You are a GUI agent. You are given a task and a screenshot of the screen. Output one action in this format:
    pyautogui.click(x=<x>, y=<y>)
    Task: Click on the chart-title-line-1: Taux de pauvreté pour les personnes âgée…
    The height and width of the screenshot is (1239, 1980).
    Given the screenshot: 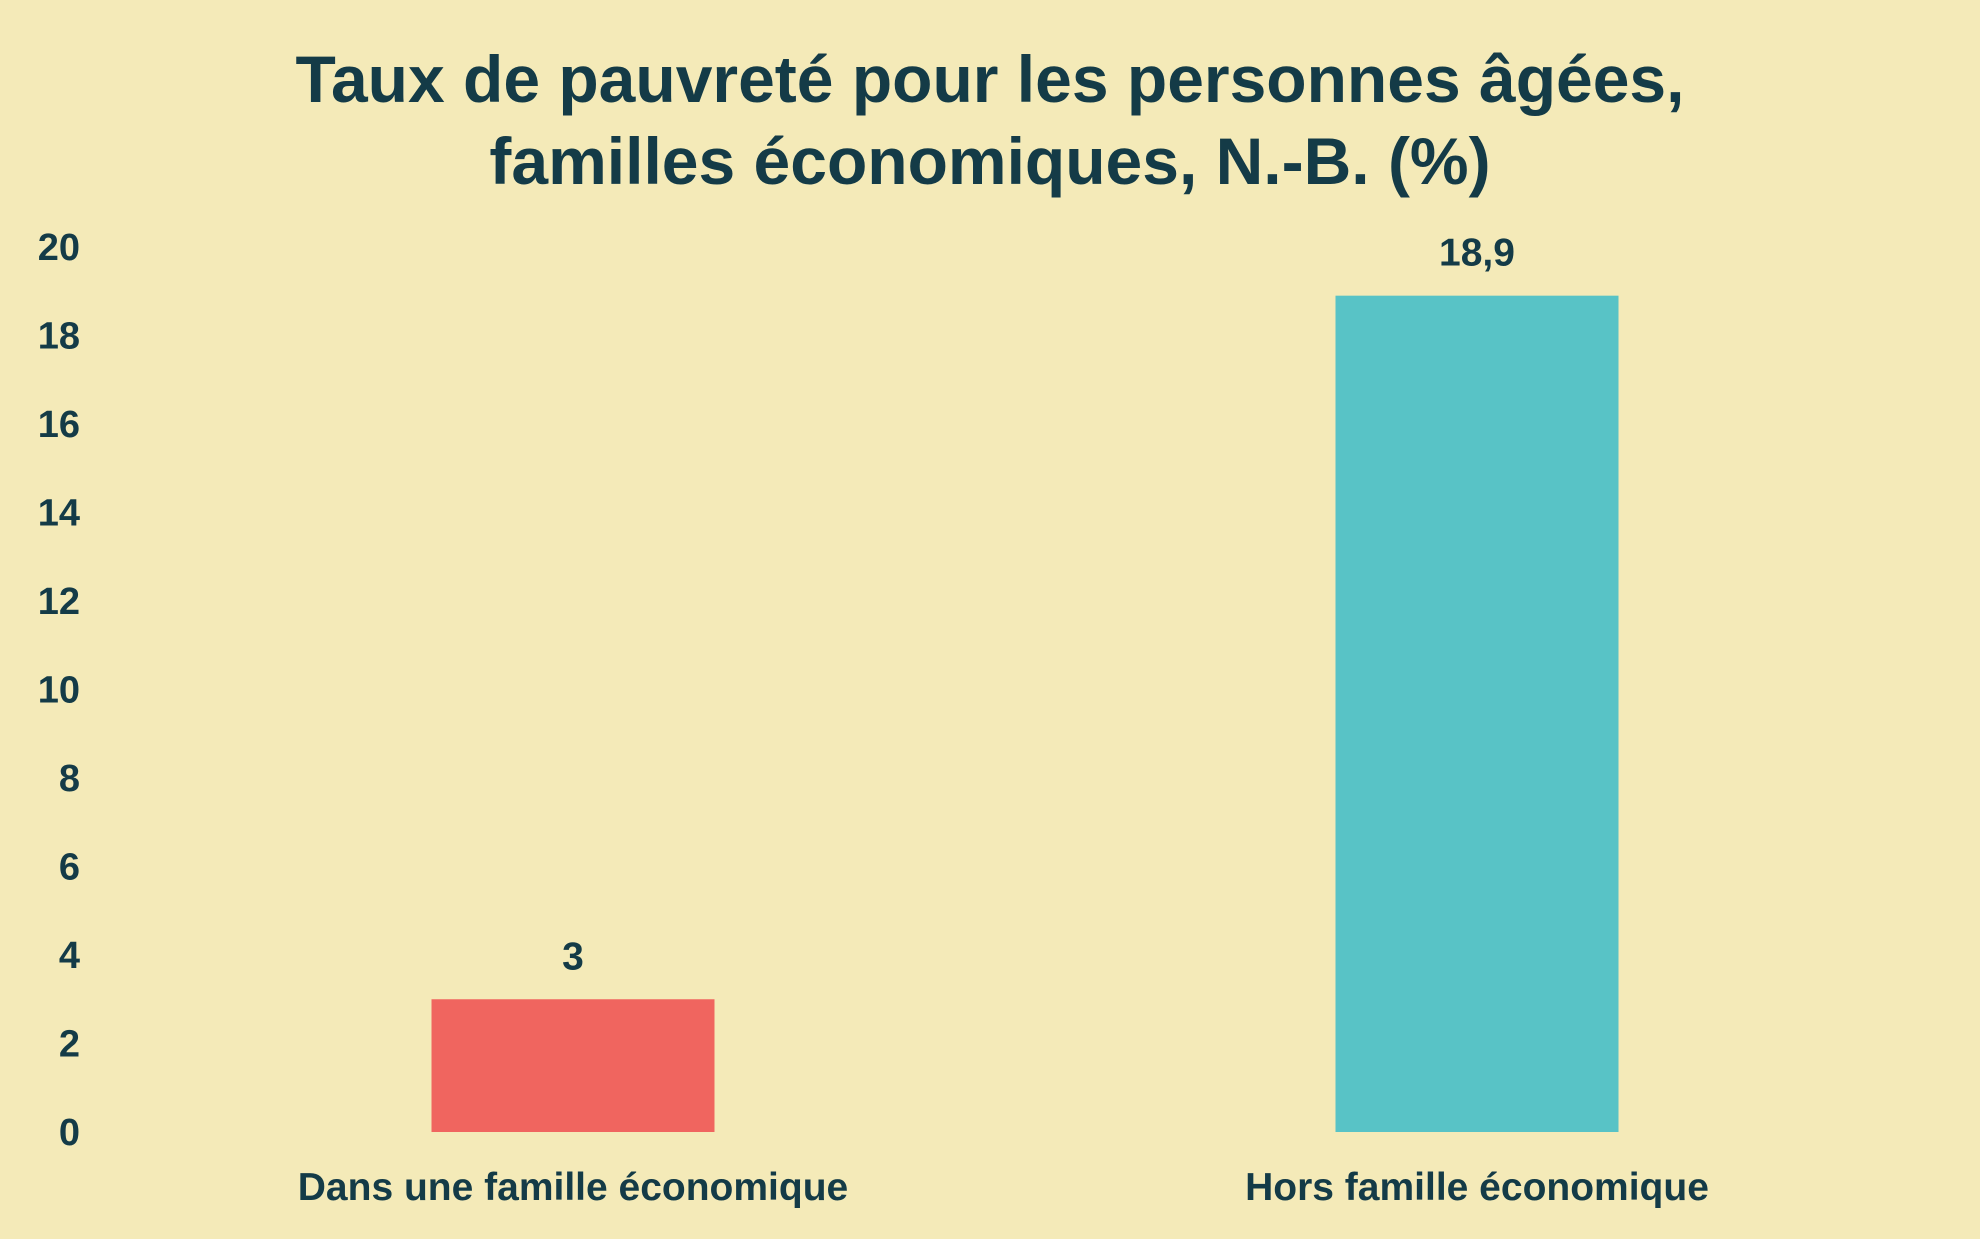 What is the action you would take?
    pyautogui.click(x=990, y=79)
    